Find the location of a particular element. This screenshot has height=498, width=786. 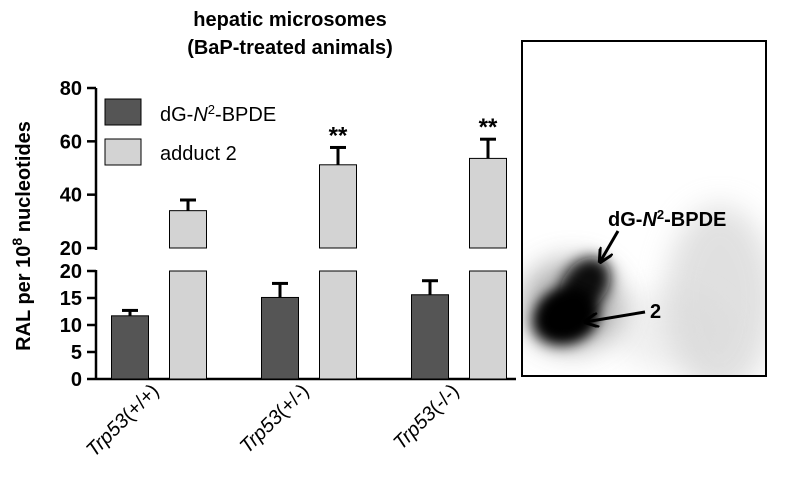

y-axis-label: RAL per 108 nucleotides is located at coordinates (22, 236).